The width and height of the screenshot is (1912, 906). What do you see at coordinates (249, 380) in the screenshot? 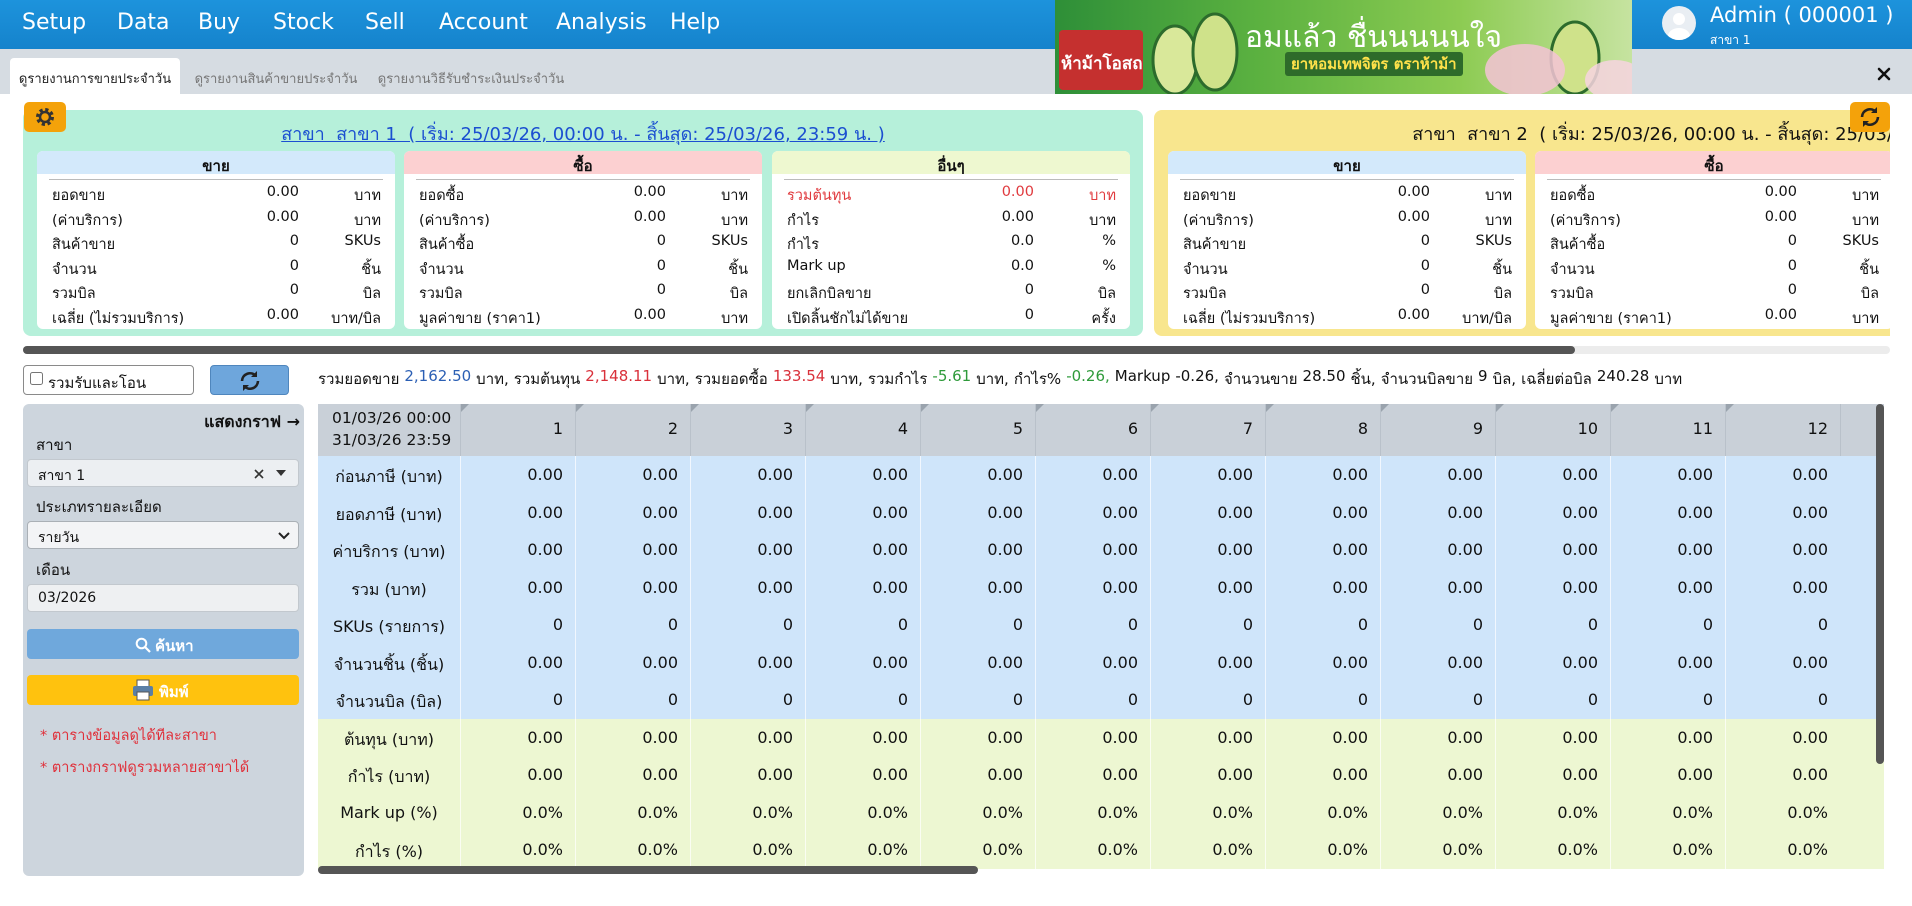
I see `refresh-button` at bounding box center [249, 380].